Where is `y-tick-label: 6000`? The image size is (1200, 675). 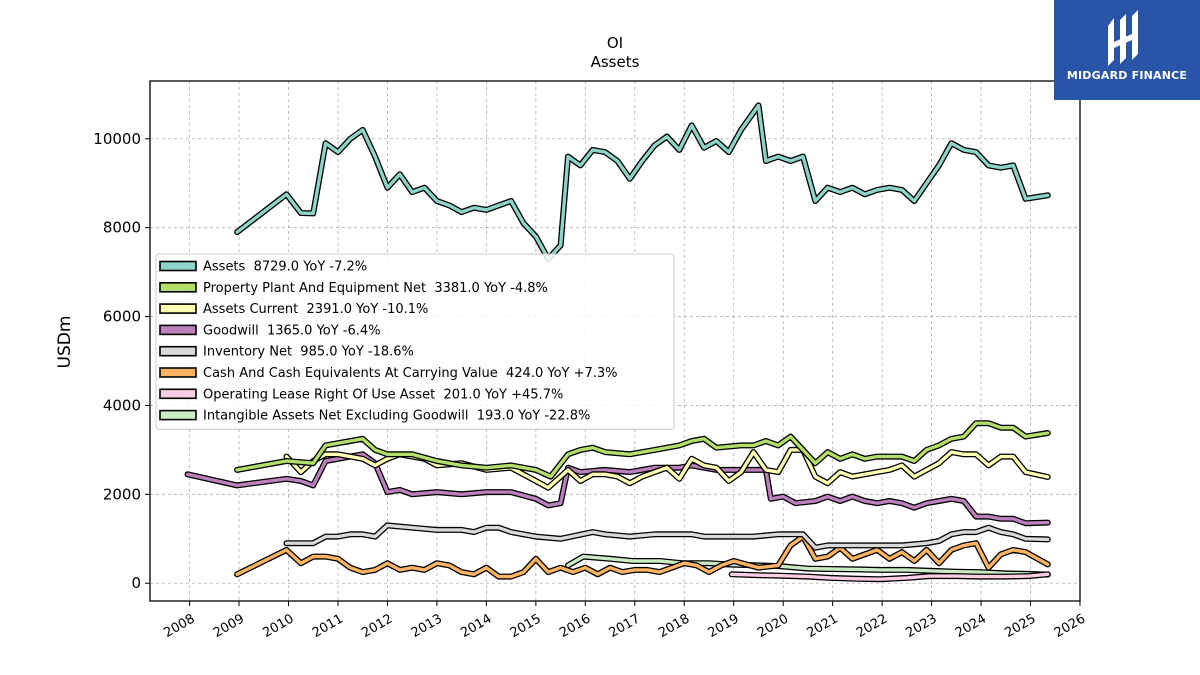 y-tick-label: 6000 is located at coordinates (122, 317).